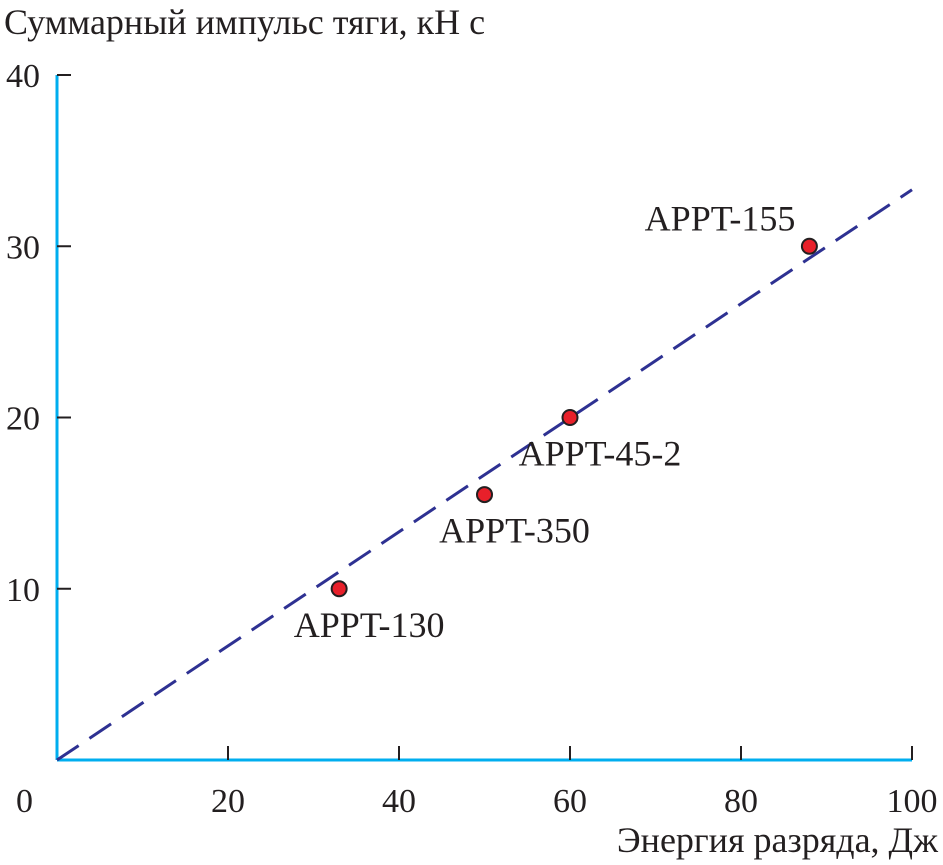  What do you see at coordinates (720, 218) in the screenshot?
I see `point-label: APPT-155` at bounding box center [720, 218].